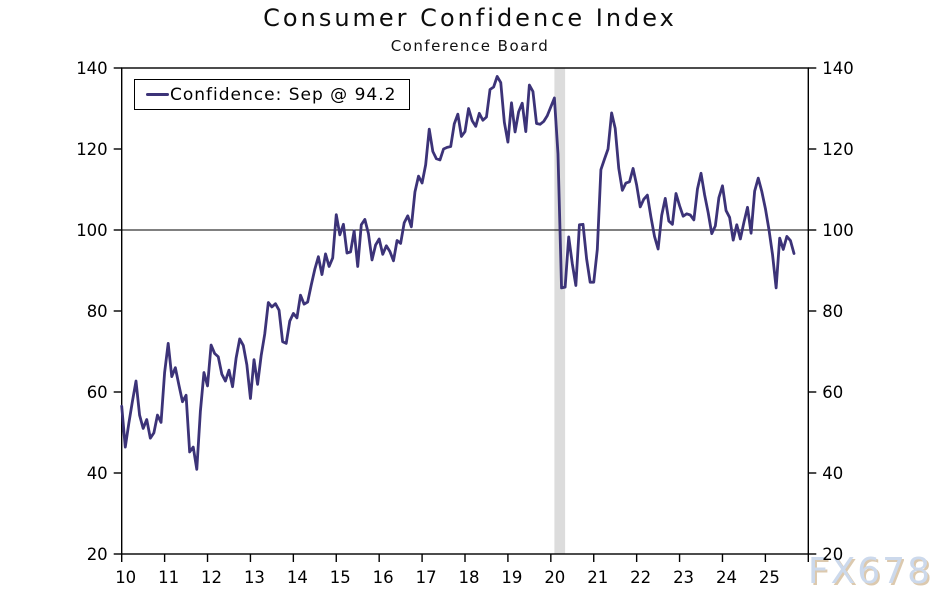 The image size is (940, 600). What do you see at coordinates (683, 577) in the screenshot?
I see `x-tick-label: 23` at bounding box center [683, 577].